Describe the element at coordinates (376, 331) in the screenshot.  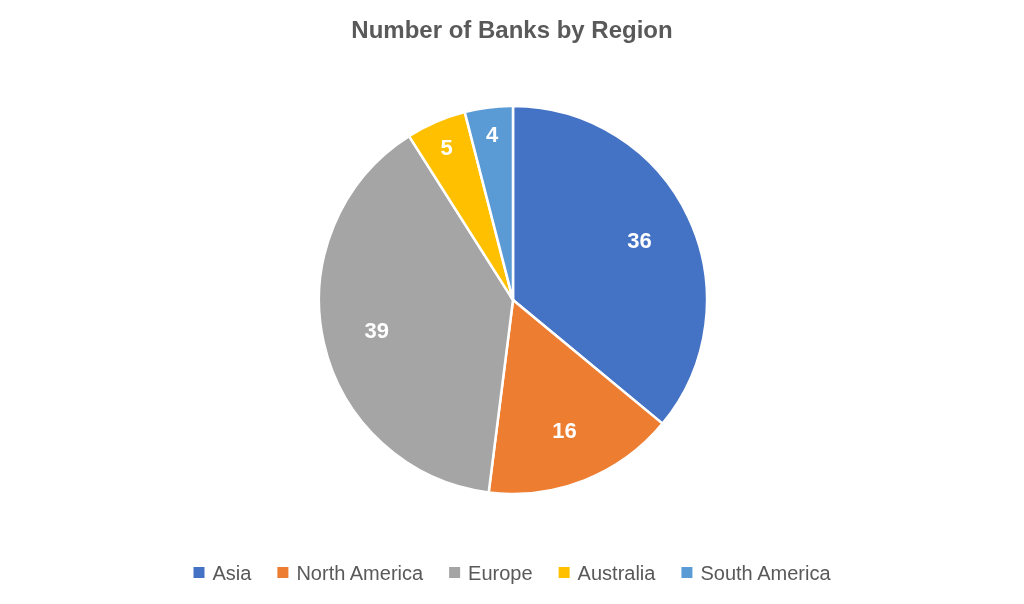
I see `data-label: 39` at that location.